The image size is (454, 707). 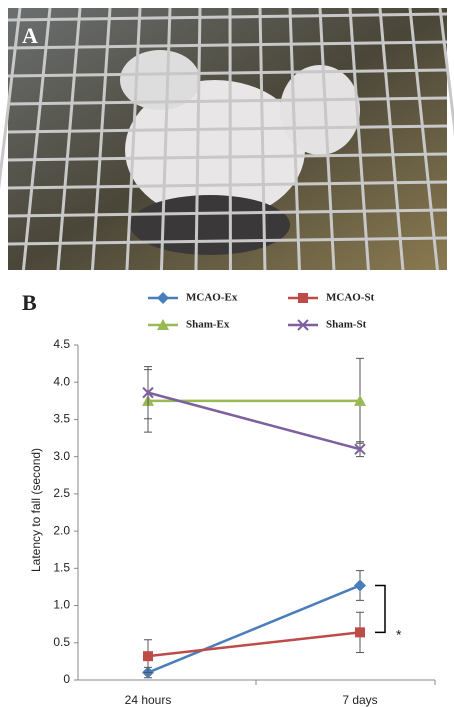 What do you see at coordinates (359, 700) in the screenshot?
I see `x-tick-label: 7 days` at bounding box center [359, 700].